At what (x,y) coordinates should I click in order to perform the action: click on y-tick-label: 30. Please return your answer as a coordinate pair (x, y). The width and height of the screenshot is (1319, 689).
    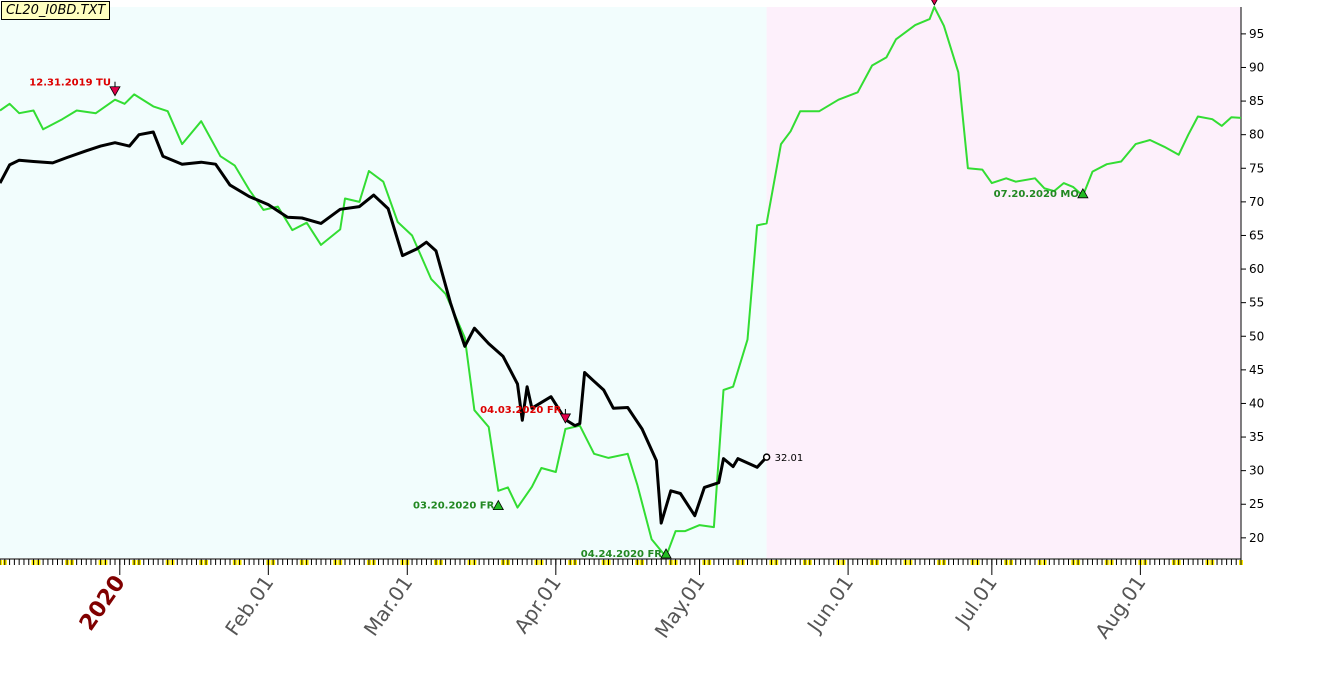
    Looking at the image, I should click on (1256, 471).